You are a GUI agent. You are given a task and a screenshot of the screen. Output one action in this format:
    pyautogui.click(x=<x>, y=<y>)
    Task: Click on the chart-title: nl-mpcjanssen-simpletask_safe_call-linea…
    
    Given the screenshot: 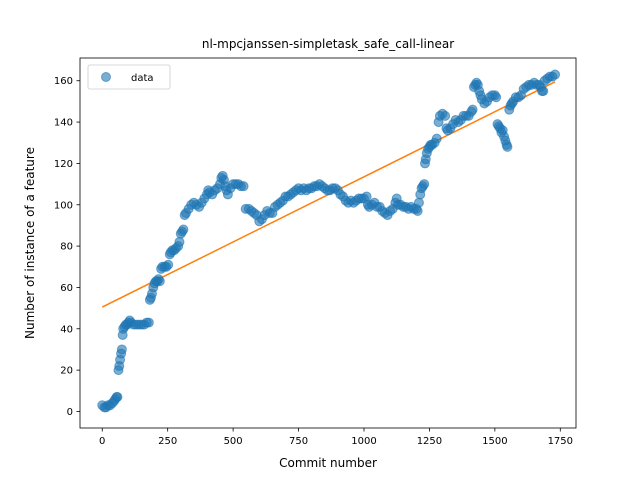 What is the action you would take?
    pyautogui.click(x=328, y=44)
    